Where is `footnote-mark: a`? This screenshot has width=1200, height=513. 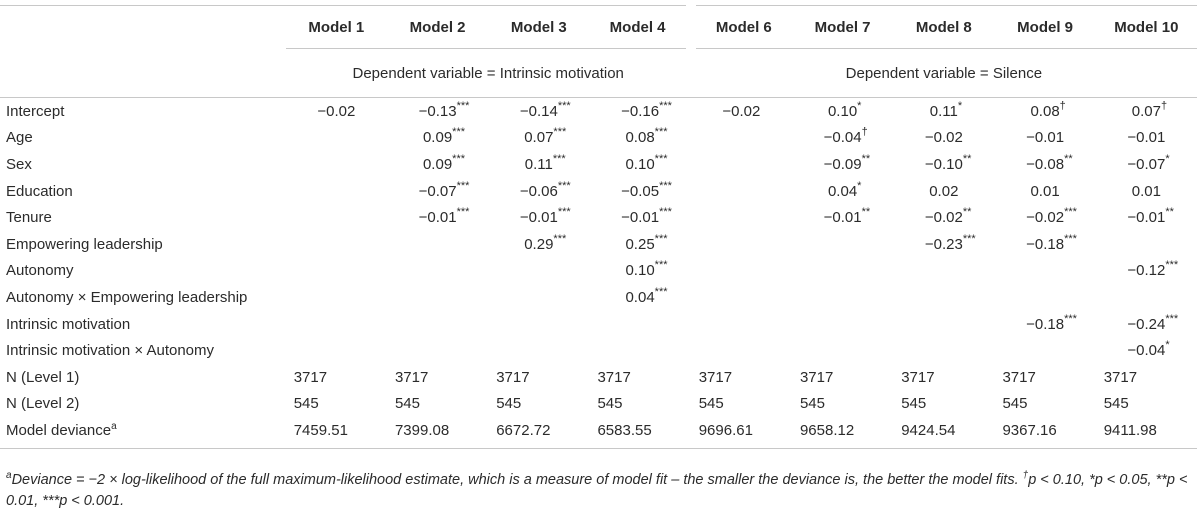 footnote-mark: a is located at coordinates (9, 475).